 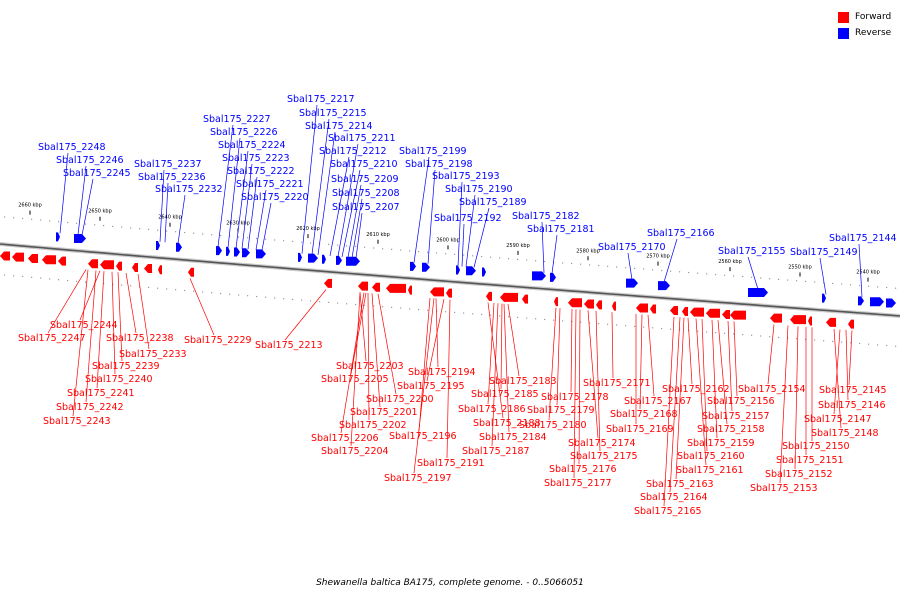 I want to click on gene-label: Sbal175_2189, so click(x=493, y=202).